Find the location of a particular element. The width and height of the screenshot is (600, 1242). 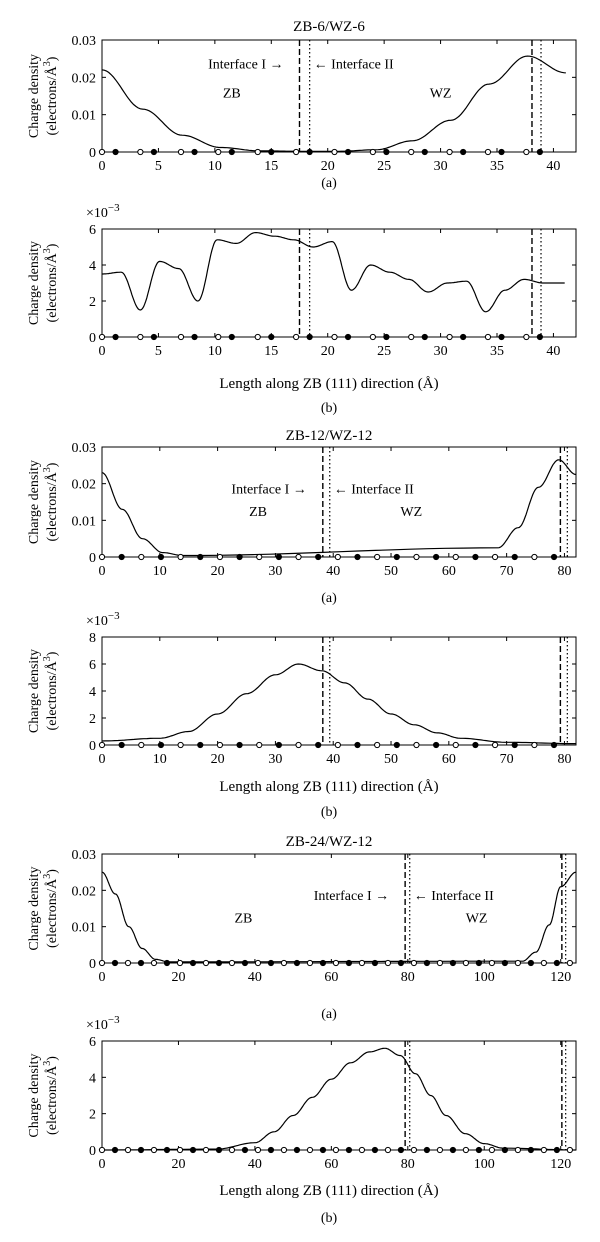

y-tick-label: 0 is located at coordinates (92, 153).